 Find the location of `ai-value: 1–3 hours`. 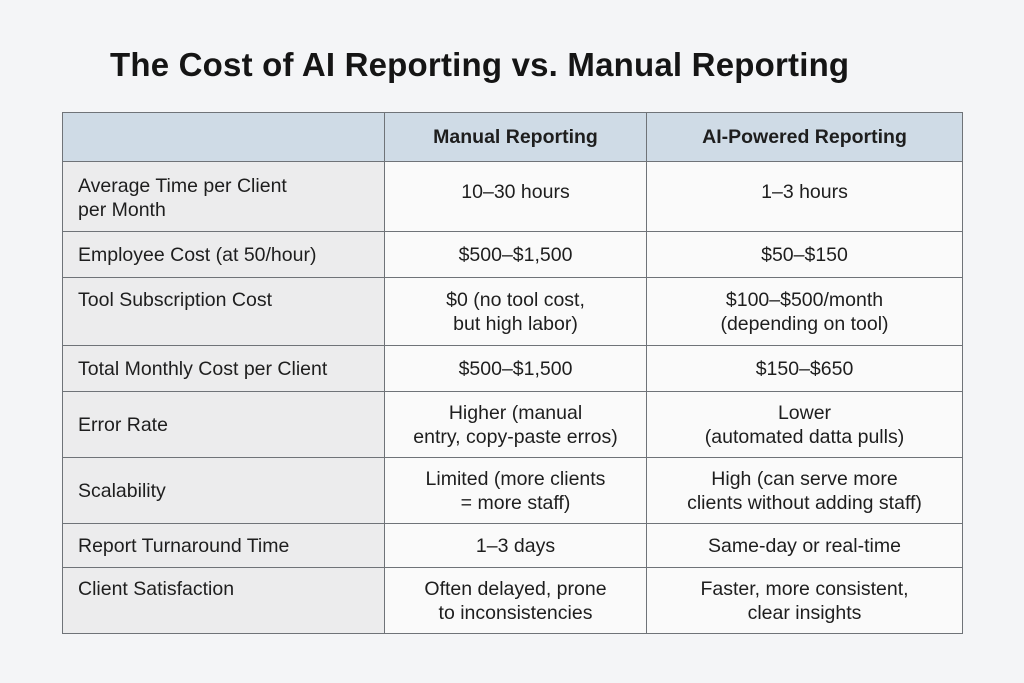

ai-value: 1–3 hours is located at coordinates (804, 196).